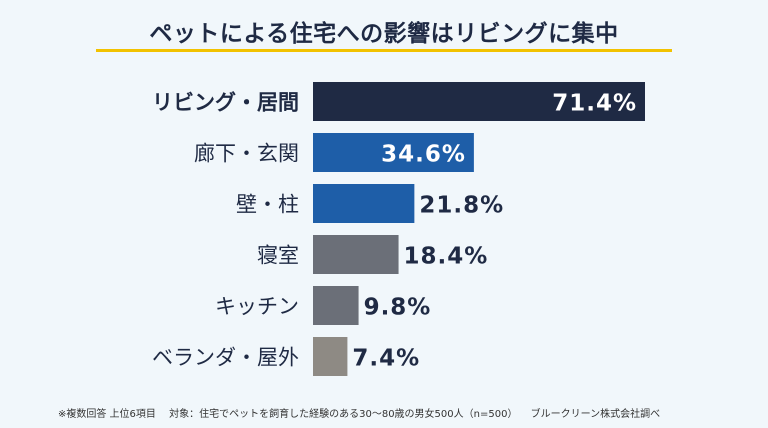 The width and height of the screenshot is (768, 428). I want to click on category-label-3: 寝室, so click(278, 256).